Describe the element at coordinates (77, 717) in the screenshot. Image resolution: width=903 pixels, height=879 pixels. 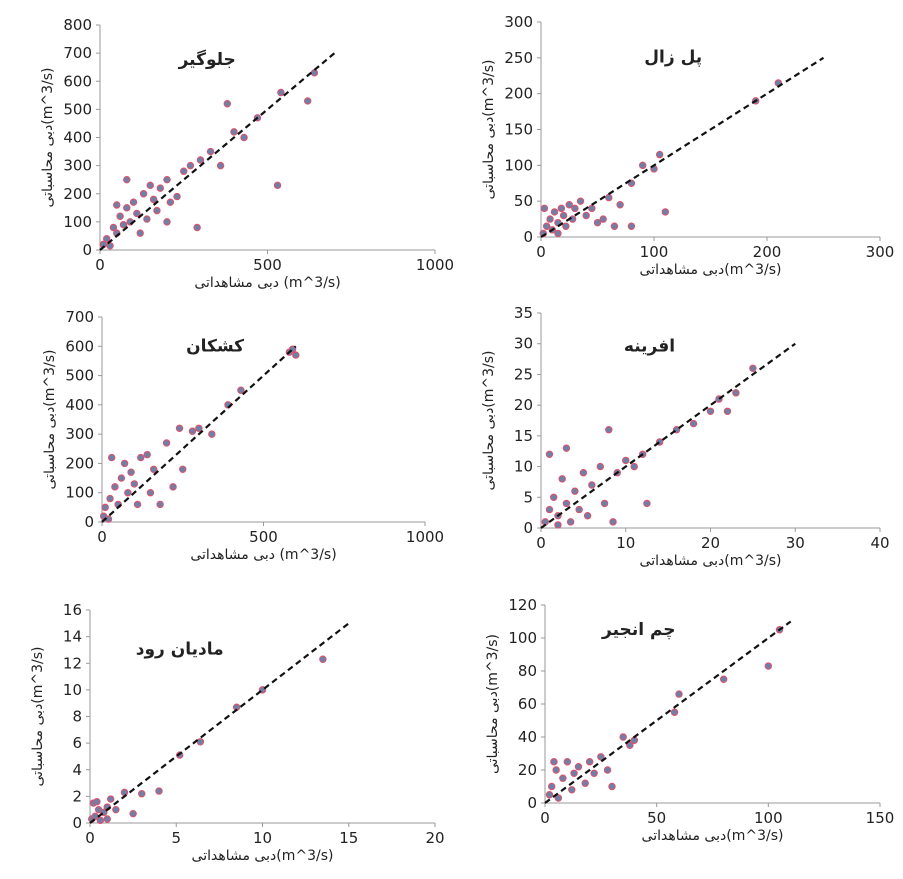
I see `y-tick-label: 8` at that location.